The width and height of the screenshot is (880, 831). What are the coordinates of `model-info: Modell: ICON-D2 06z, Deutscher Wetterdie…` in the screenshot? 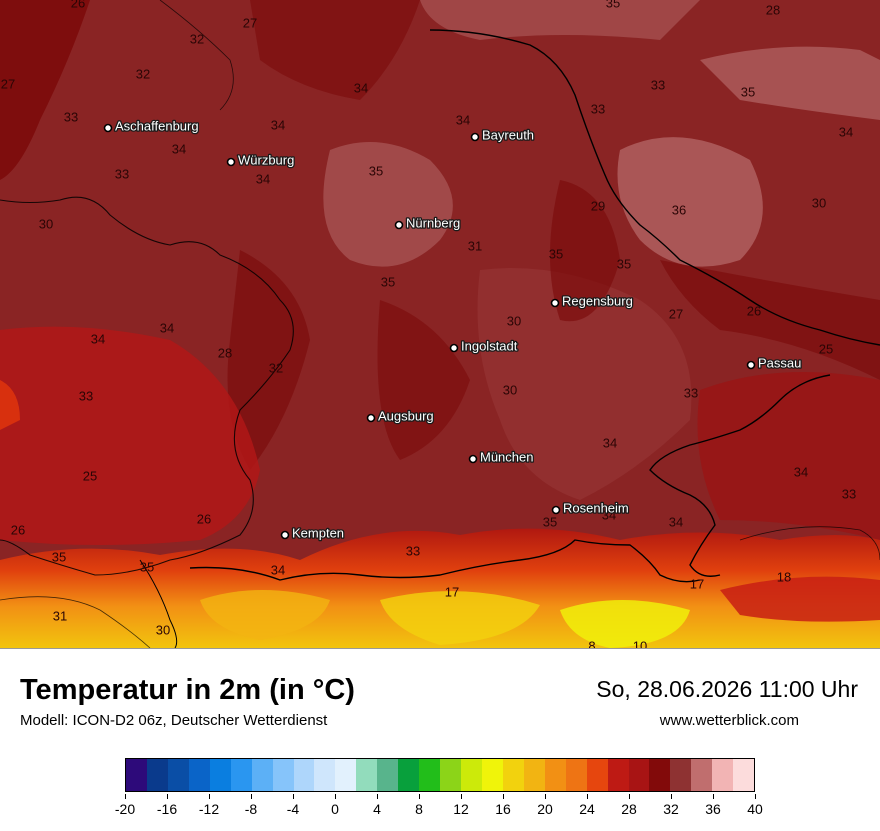 It's located at (173, 720).